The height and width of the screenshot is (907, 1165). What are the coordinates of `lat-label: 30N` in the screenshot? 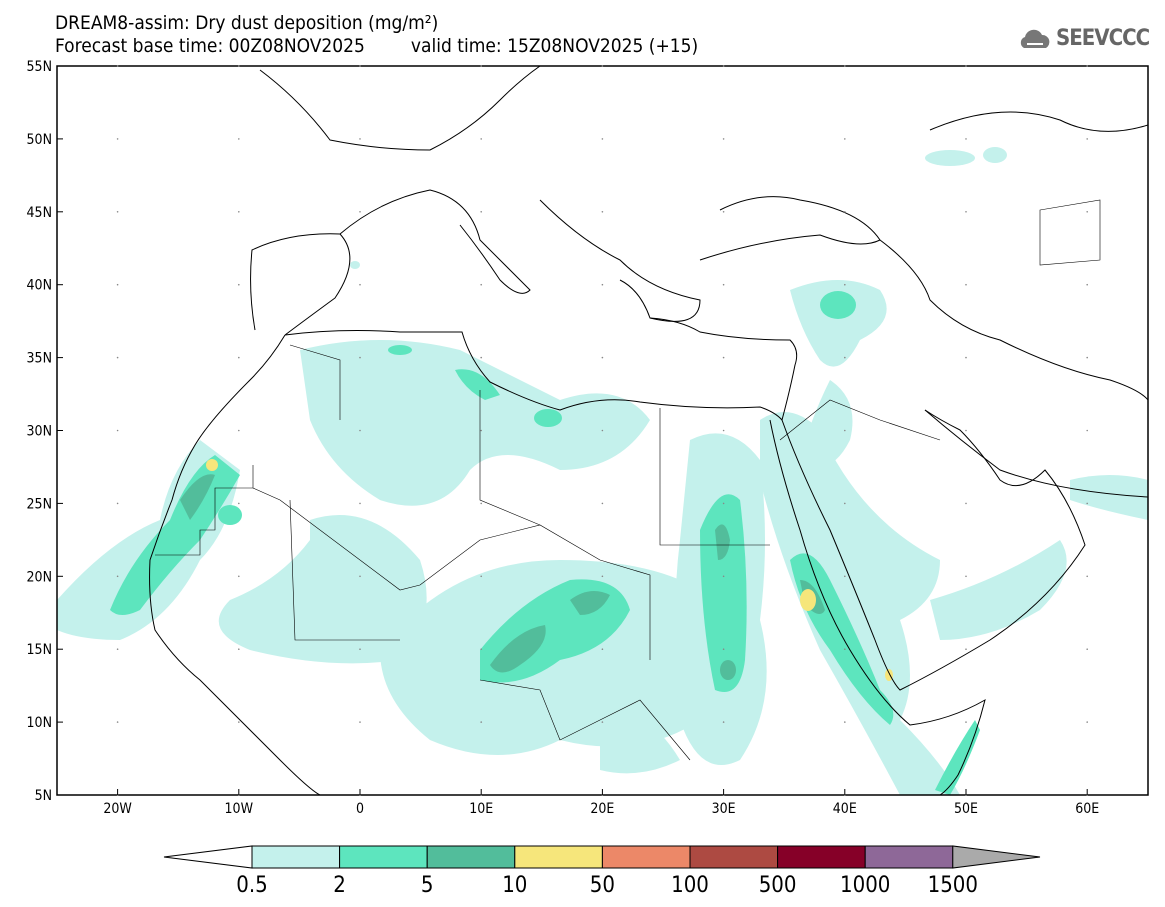 It's located at (39, 432).